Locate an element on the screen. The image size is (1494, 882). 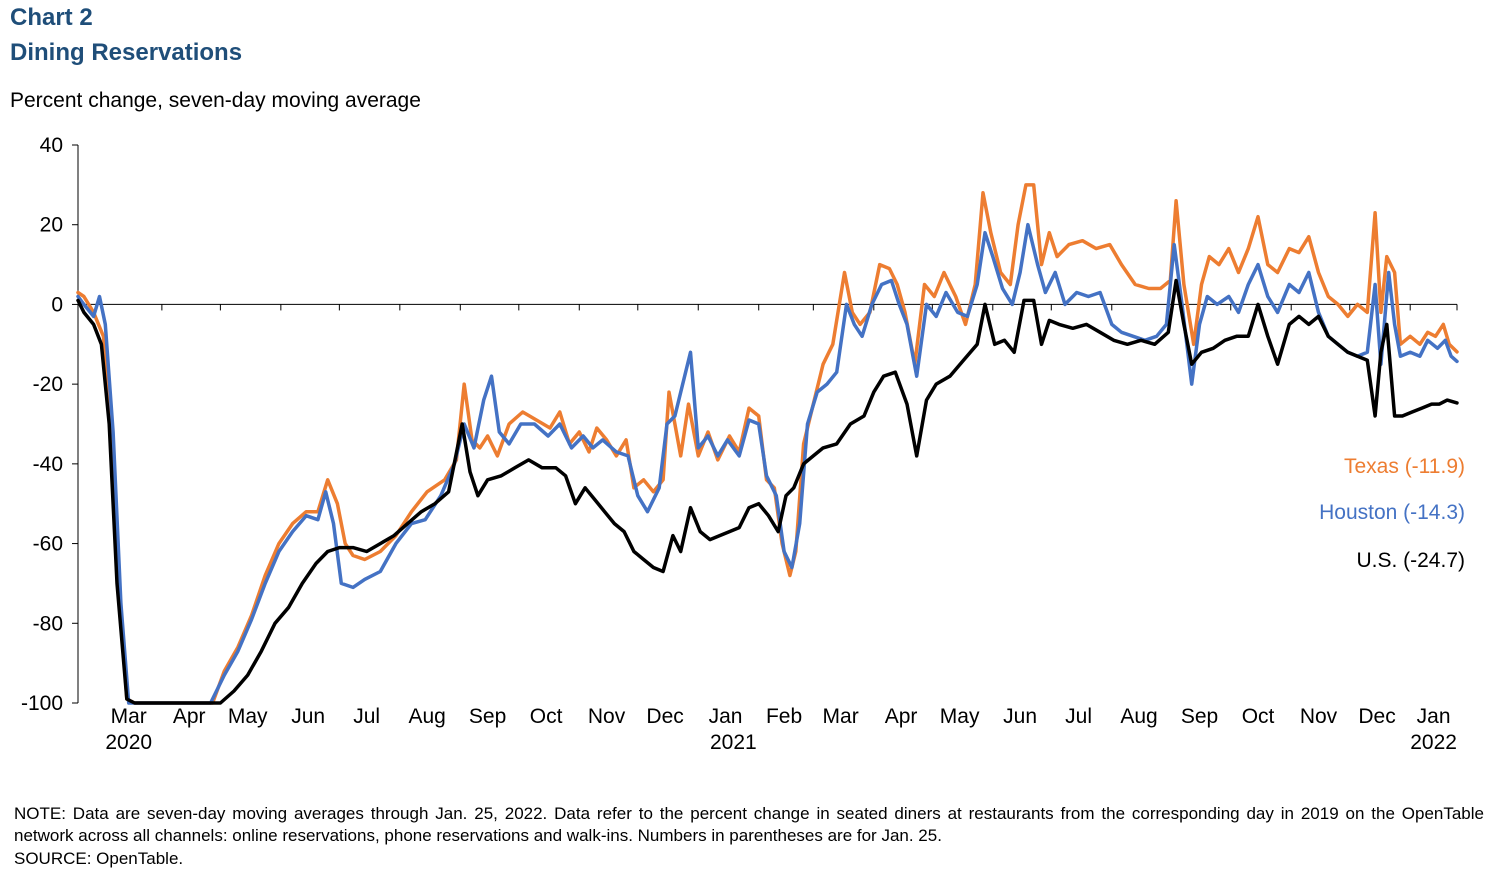
y-tick-label: 20 is located at coordinates (51, 225).